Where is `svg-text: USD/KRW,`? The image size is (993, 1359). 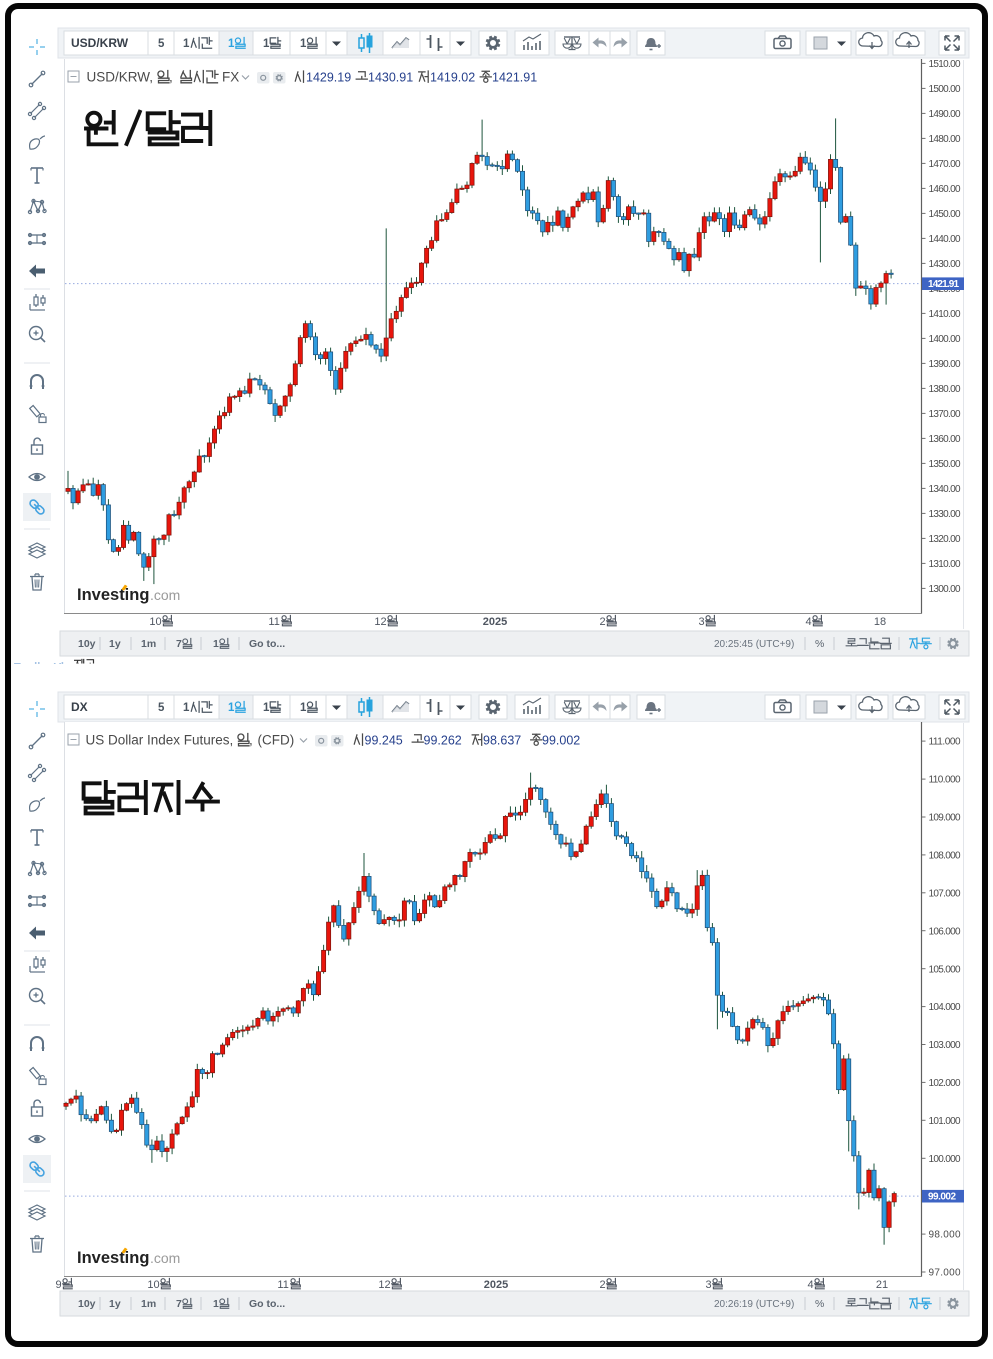 svg-text: USD/KRW, is located at coordinates (120, 77).